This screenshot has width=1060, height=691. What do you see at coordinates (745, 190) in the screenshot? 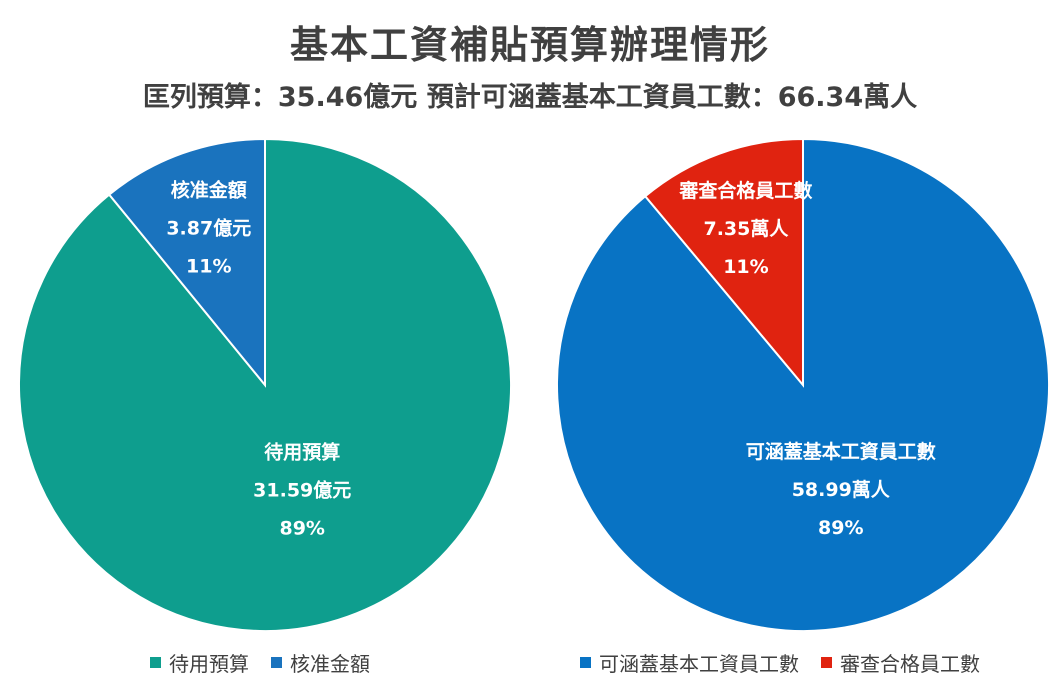
I see `pie-1-slice-1-label-name: 審查合格員工數` at bounding box center [745, 190].